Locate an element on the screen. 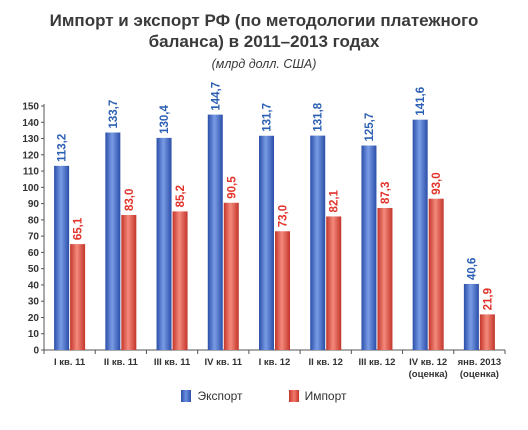  legend-item-import: Импорт is located at coordinates (317, 396).